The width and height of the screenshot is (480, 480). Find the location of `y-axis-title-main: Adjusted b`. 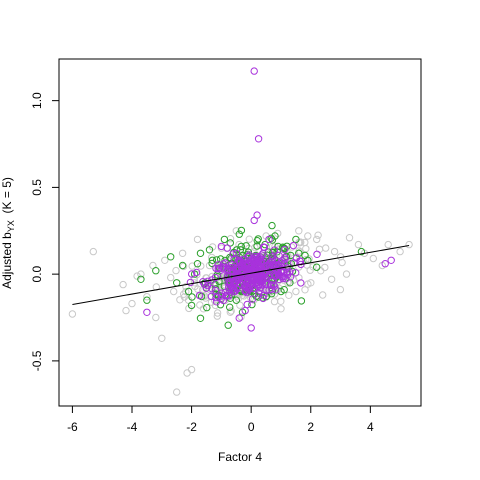

y-axis-title-main: Adjusted b is located at coordinates (7, 260).